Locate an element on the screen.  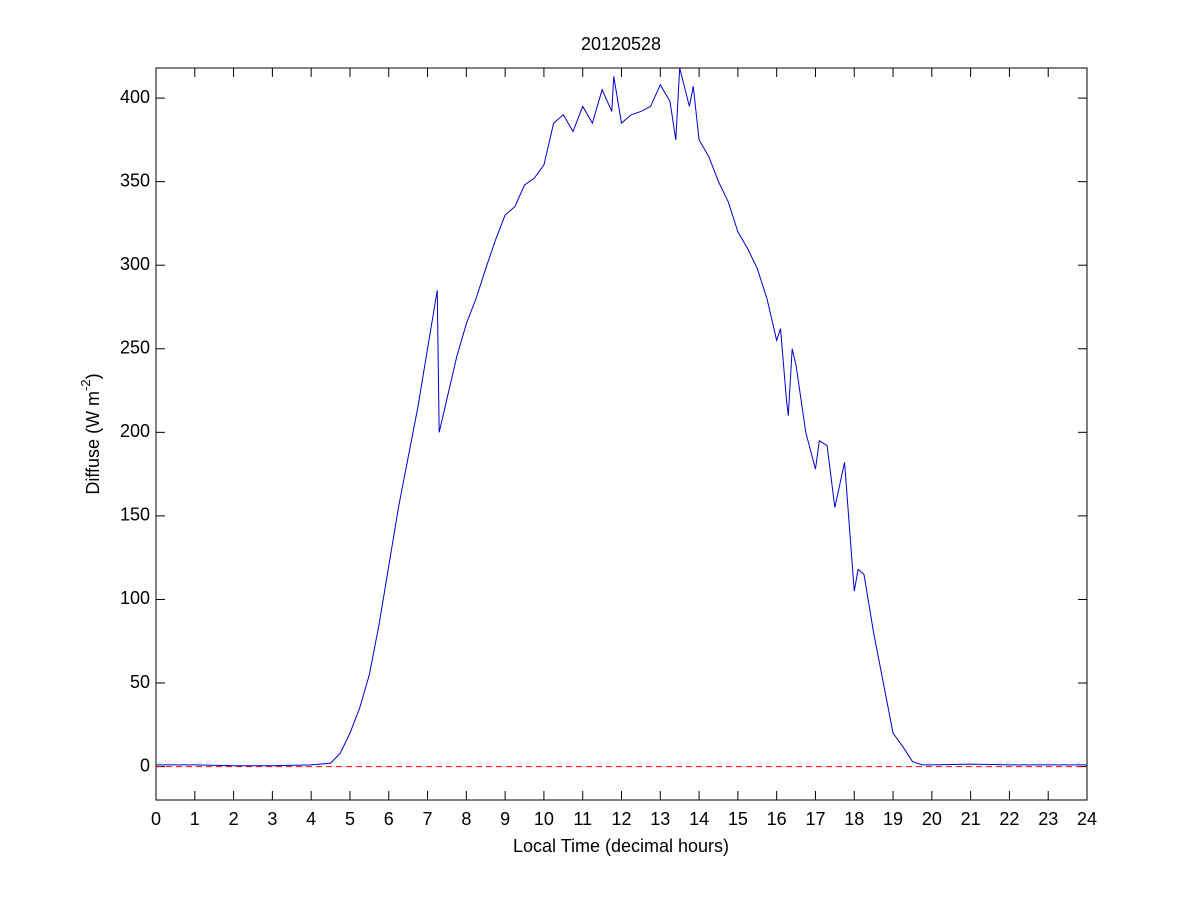
chart-title: 20120528 is located at coordinates (621, 44).